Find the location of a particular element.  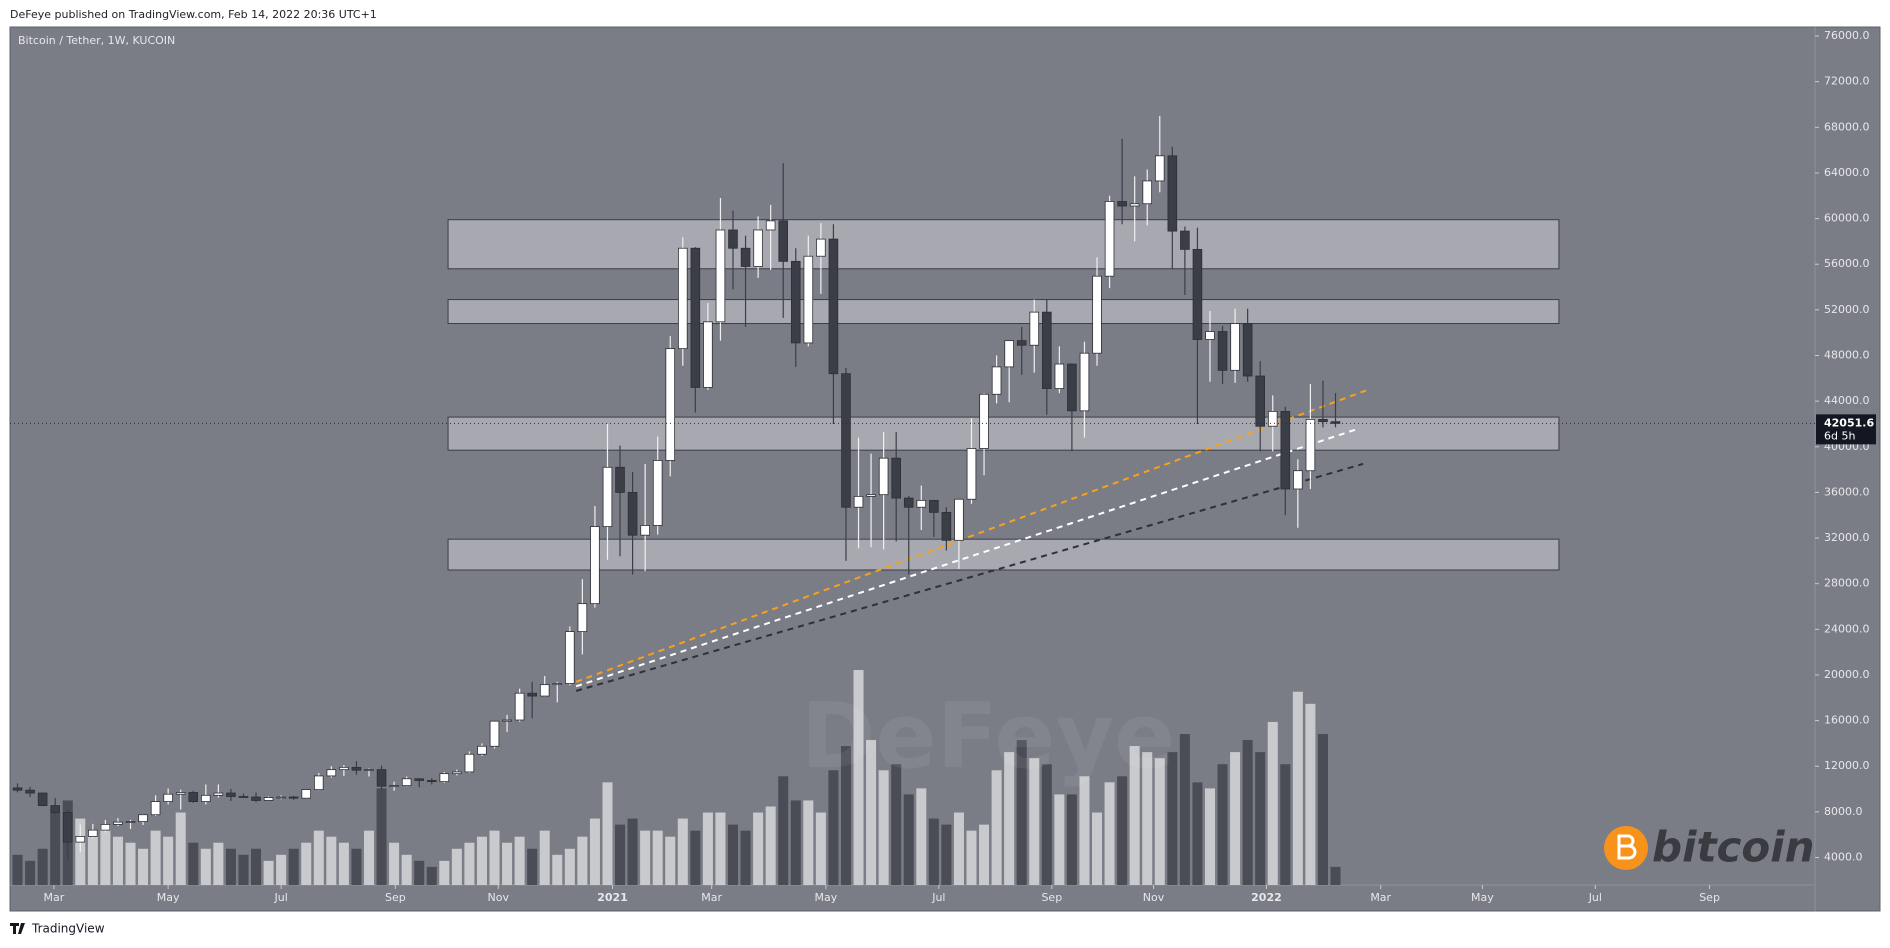

y-tick-label: 36000.0 is located at coordinates (1847, 491).